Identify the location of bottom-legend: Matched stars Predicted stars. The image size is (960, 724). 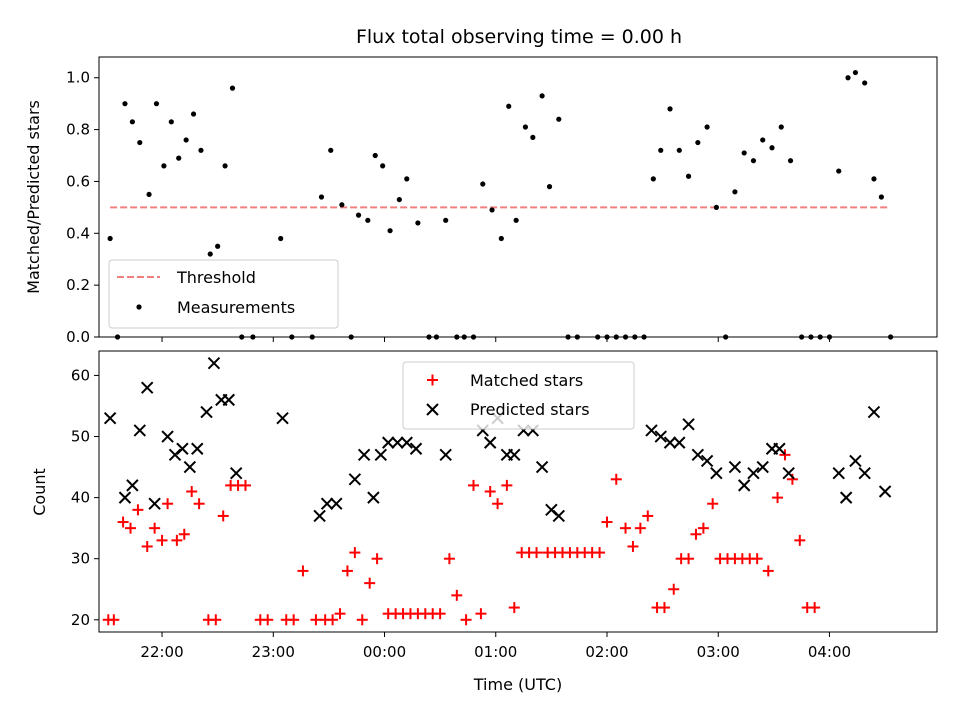
(518, 395).